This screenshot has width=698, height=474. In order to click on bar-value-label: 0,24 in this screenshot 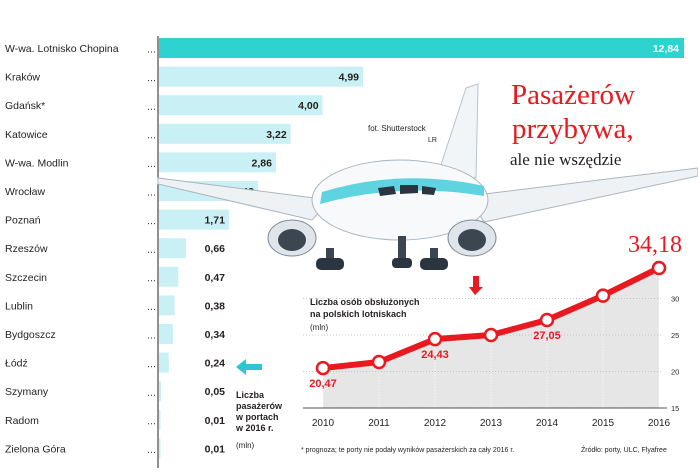, I will do `click(215, 364)`.